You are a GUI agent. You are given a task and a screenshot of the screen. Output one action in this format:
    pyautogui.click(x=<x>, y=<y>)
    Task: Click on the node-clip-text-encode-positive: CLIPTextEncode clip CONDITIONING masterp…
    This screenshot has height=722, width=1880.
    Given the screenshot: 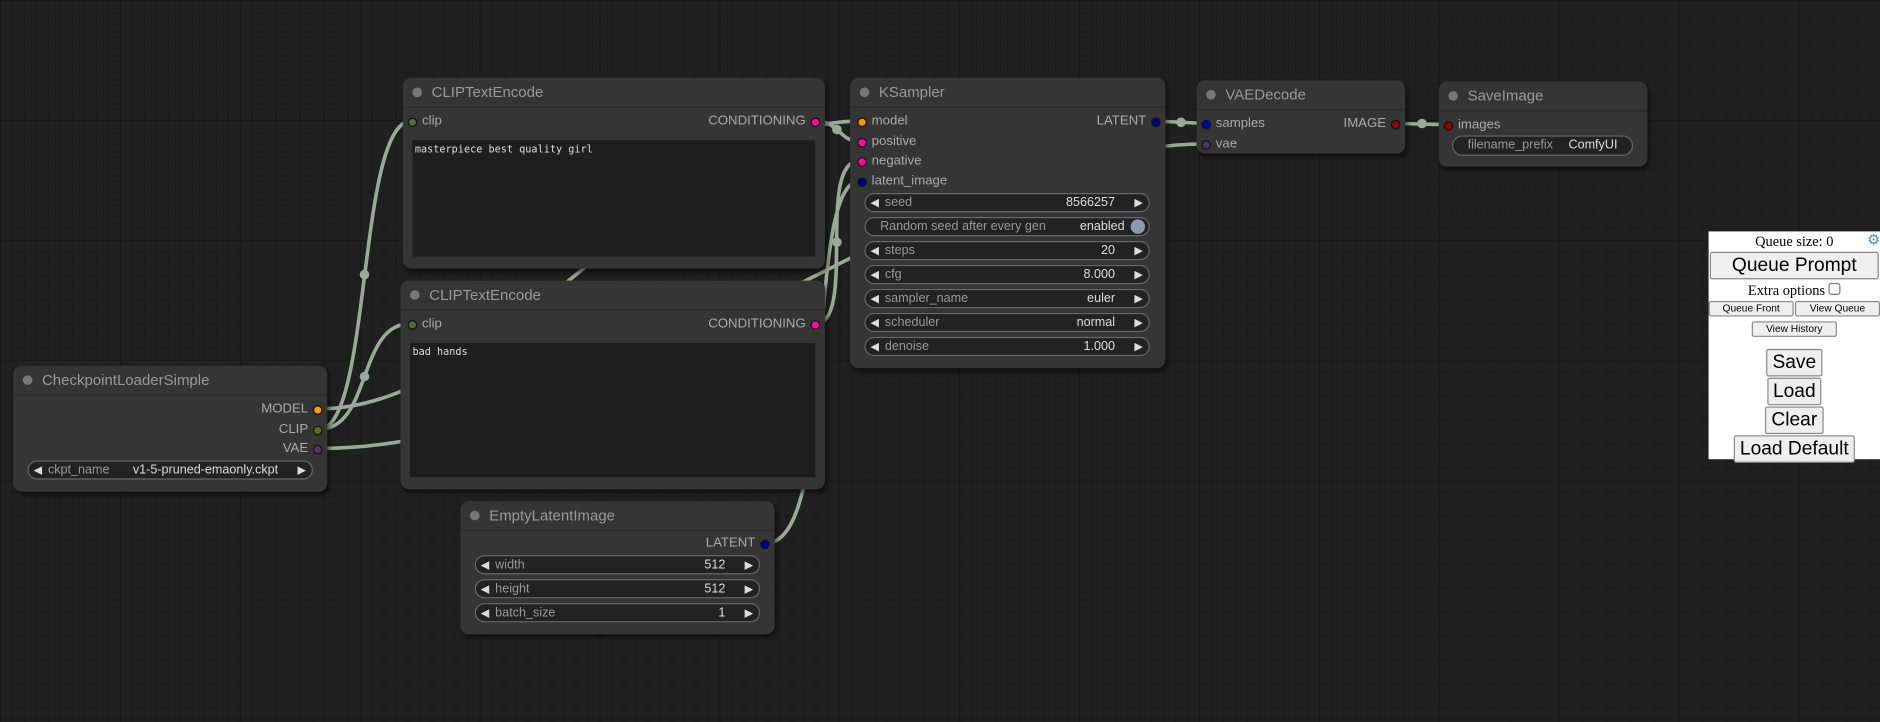 What is the action you would take?
    pyautogui.click(x=613, y=173)
    